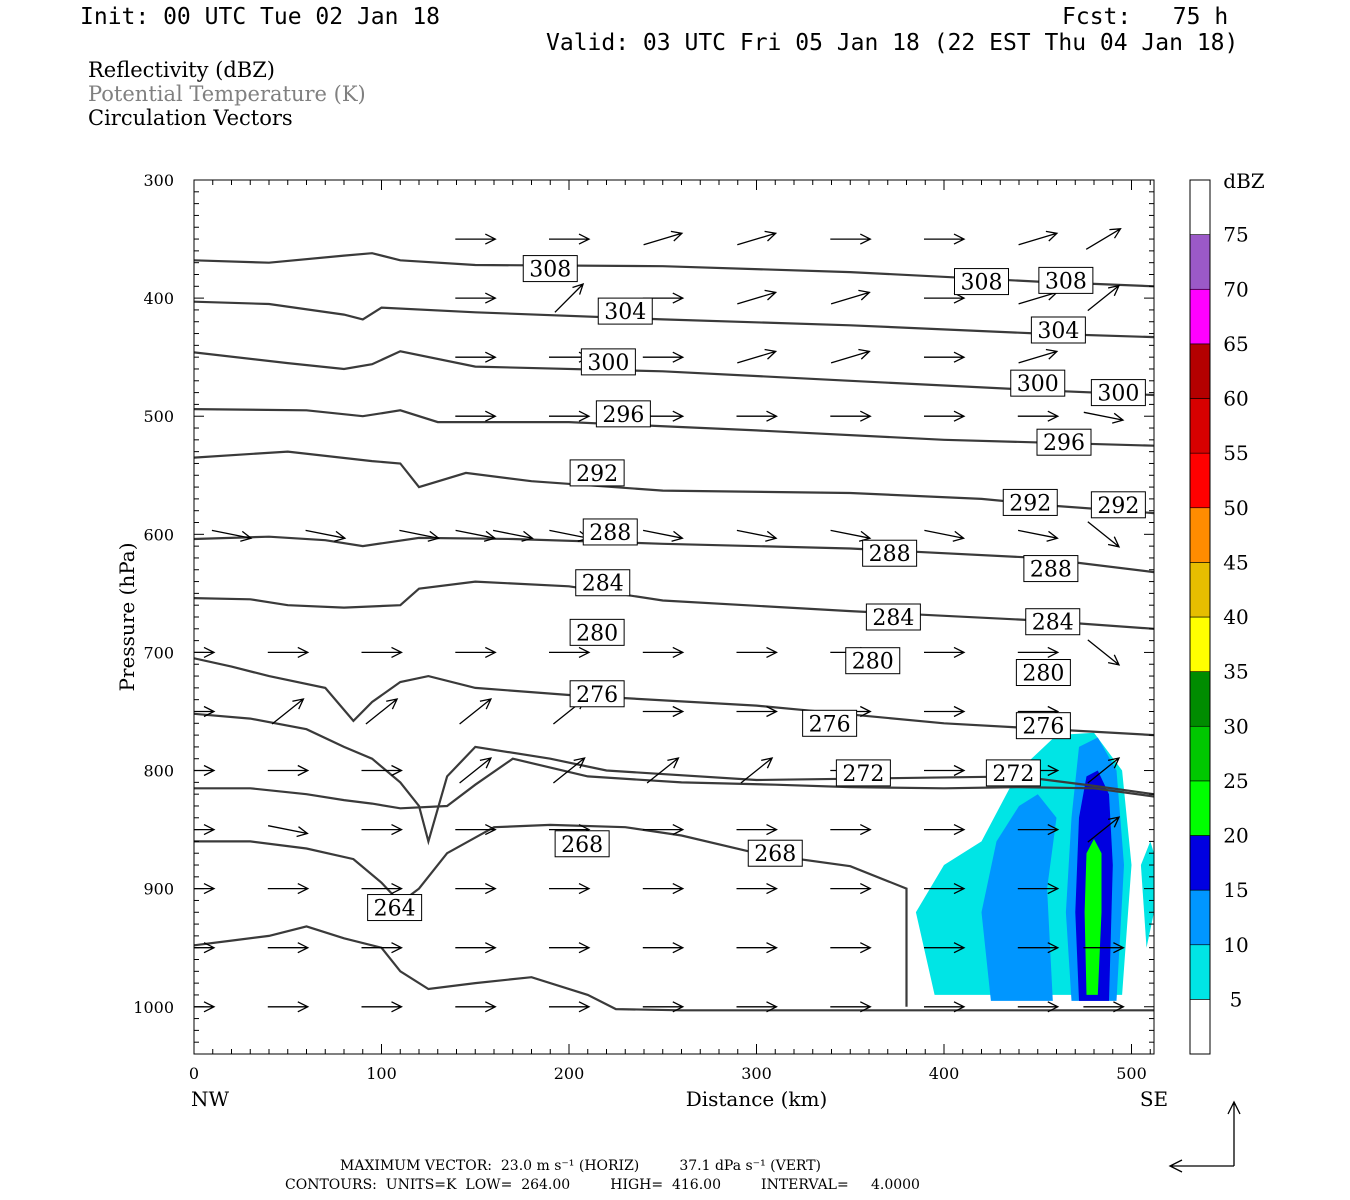 The width and height of the screenshot is (1350, 1200). What do you see at coordinates (210, 1099) in the screenshot?
I see `nw-label: NW` at bounding box center [210, 1099].